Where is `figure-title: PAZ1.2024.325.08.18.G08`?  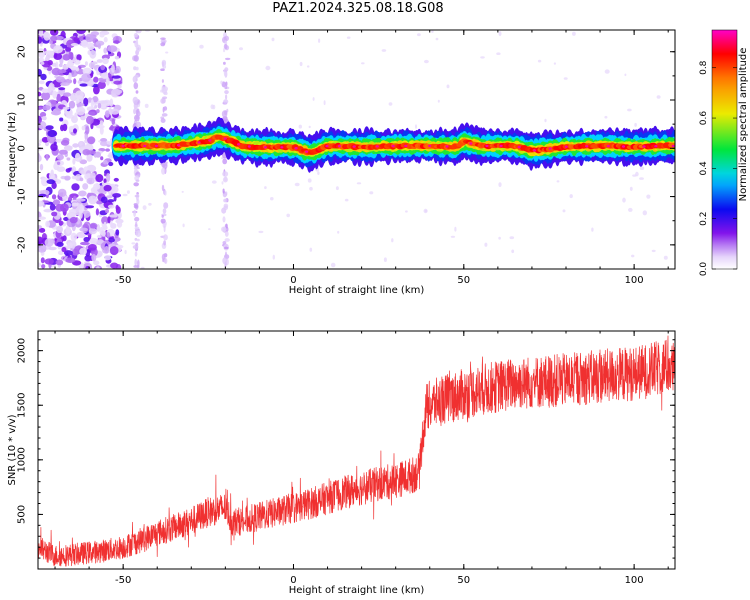
figure-title: PAZ1.2024.325.08.18.G08 is located at coordinates (358, 8).